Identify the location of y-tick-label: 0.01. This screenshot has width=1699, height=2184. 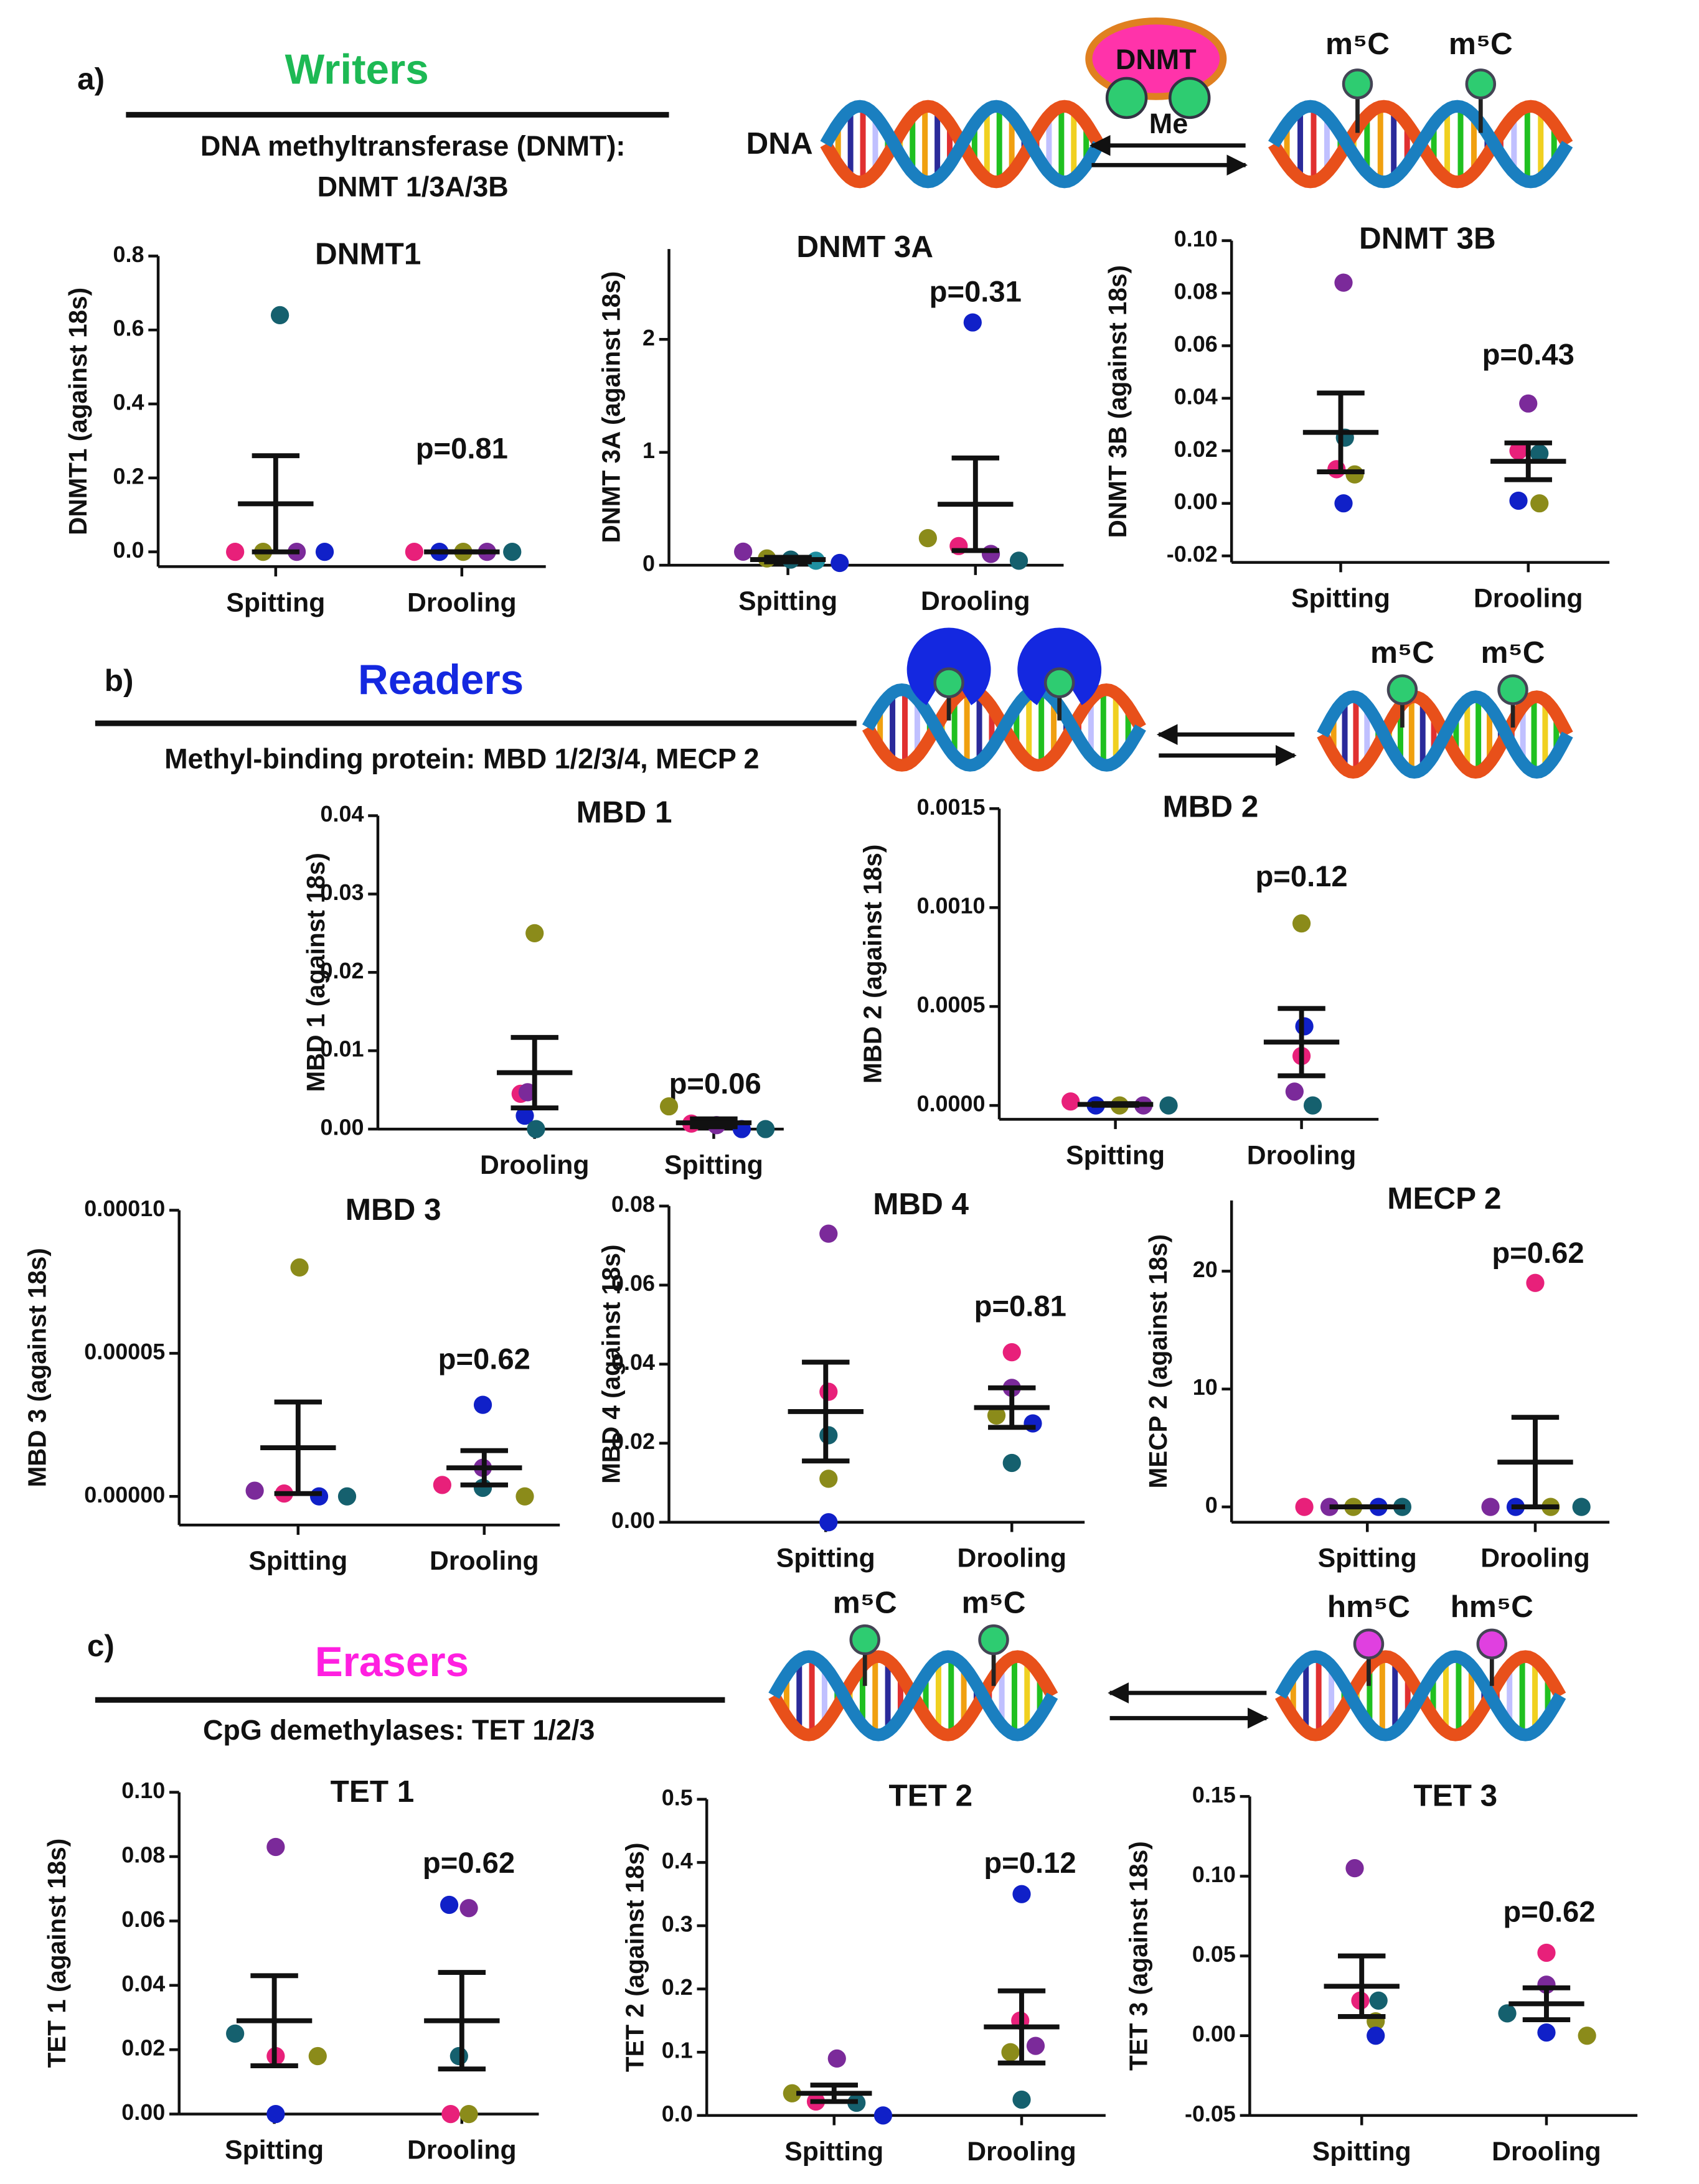
(342, 1049).